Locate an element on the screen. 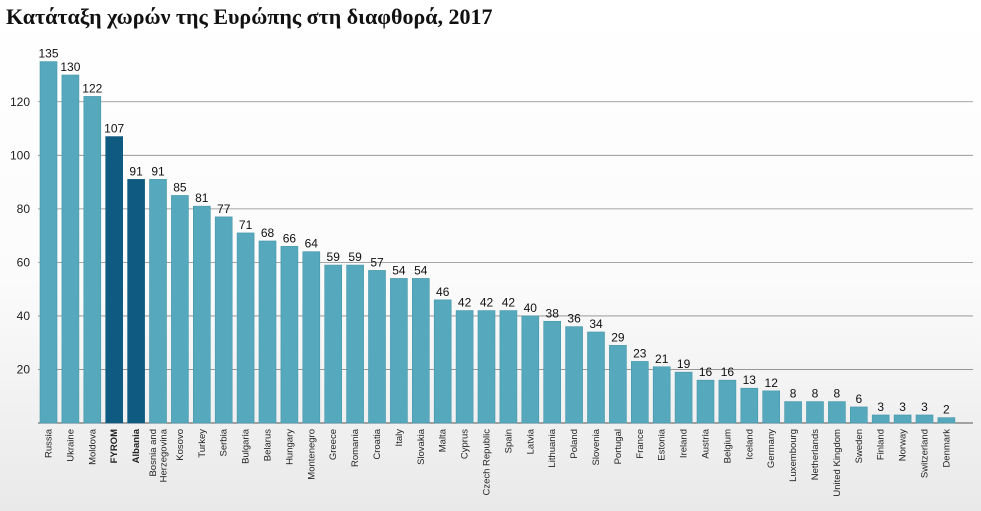 This screenshot has height=511, width=981. data-label: 68 is located at coordinates (268, 233).